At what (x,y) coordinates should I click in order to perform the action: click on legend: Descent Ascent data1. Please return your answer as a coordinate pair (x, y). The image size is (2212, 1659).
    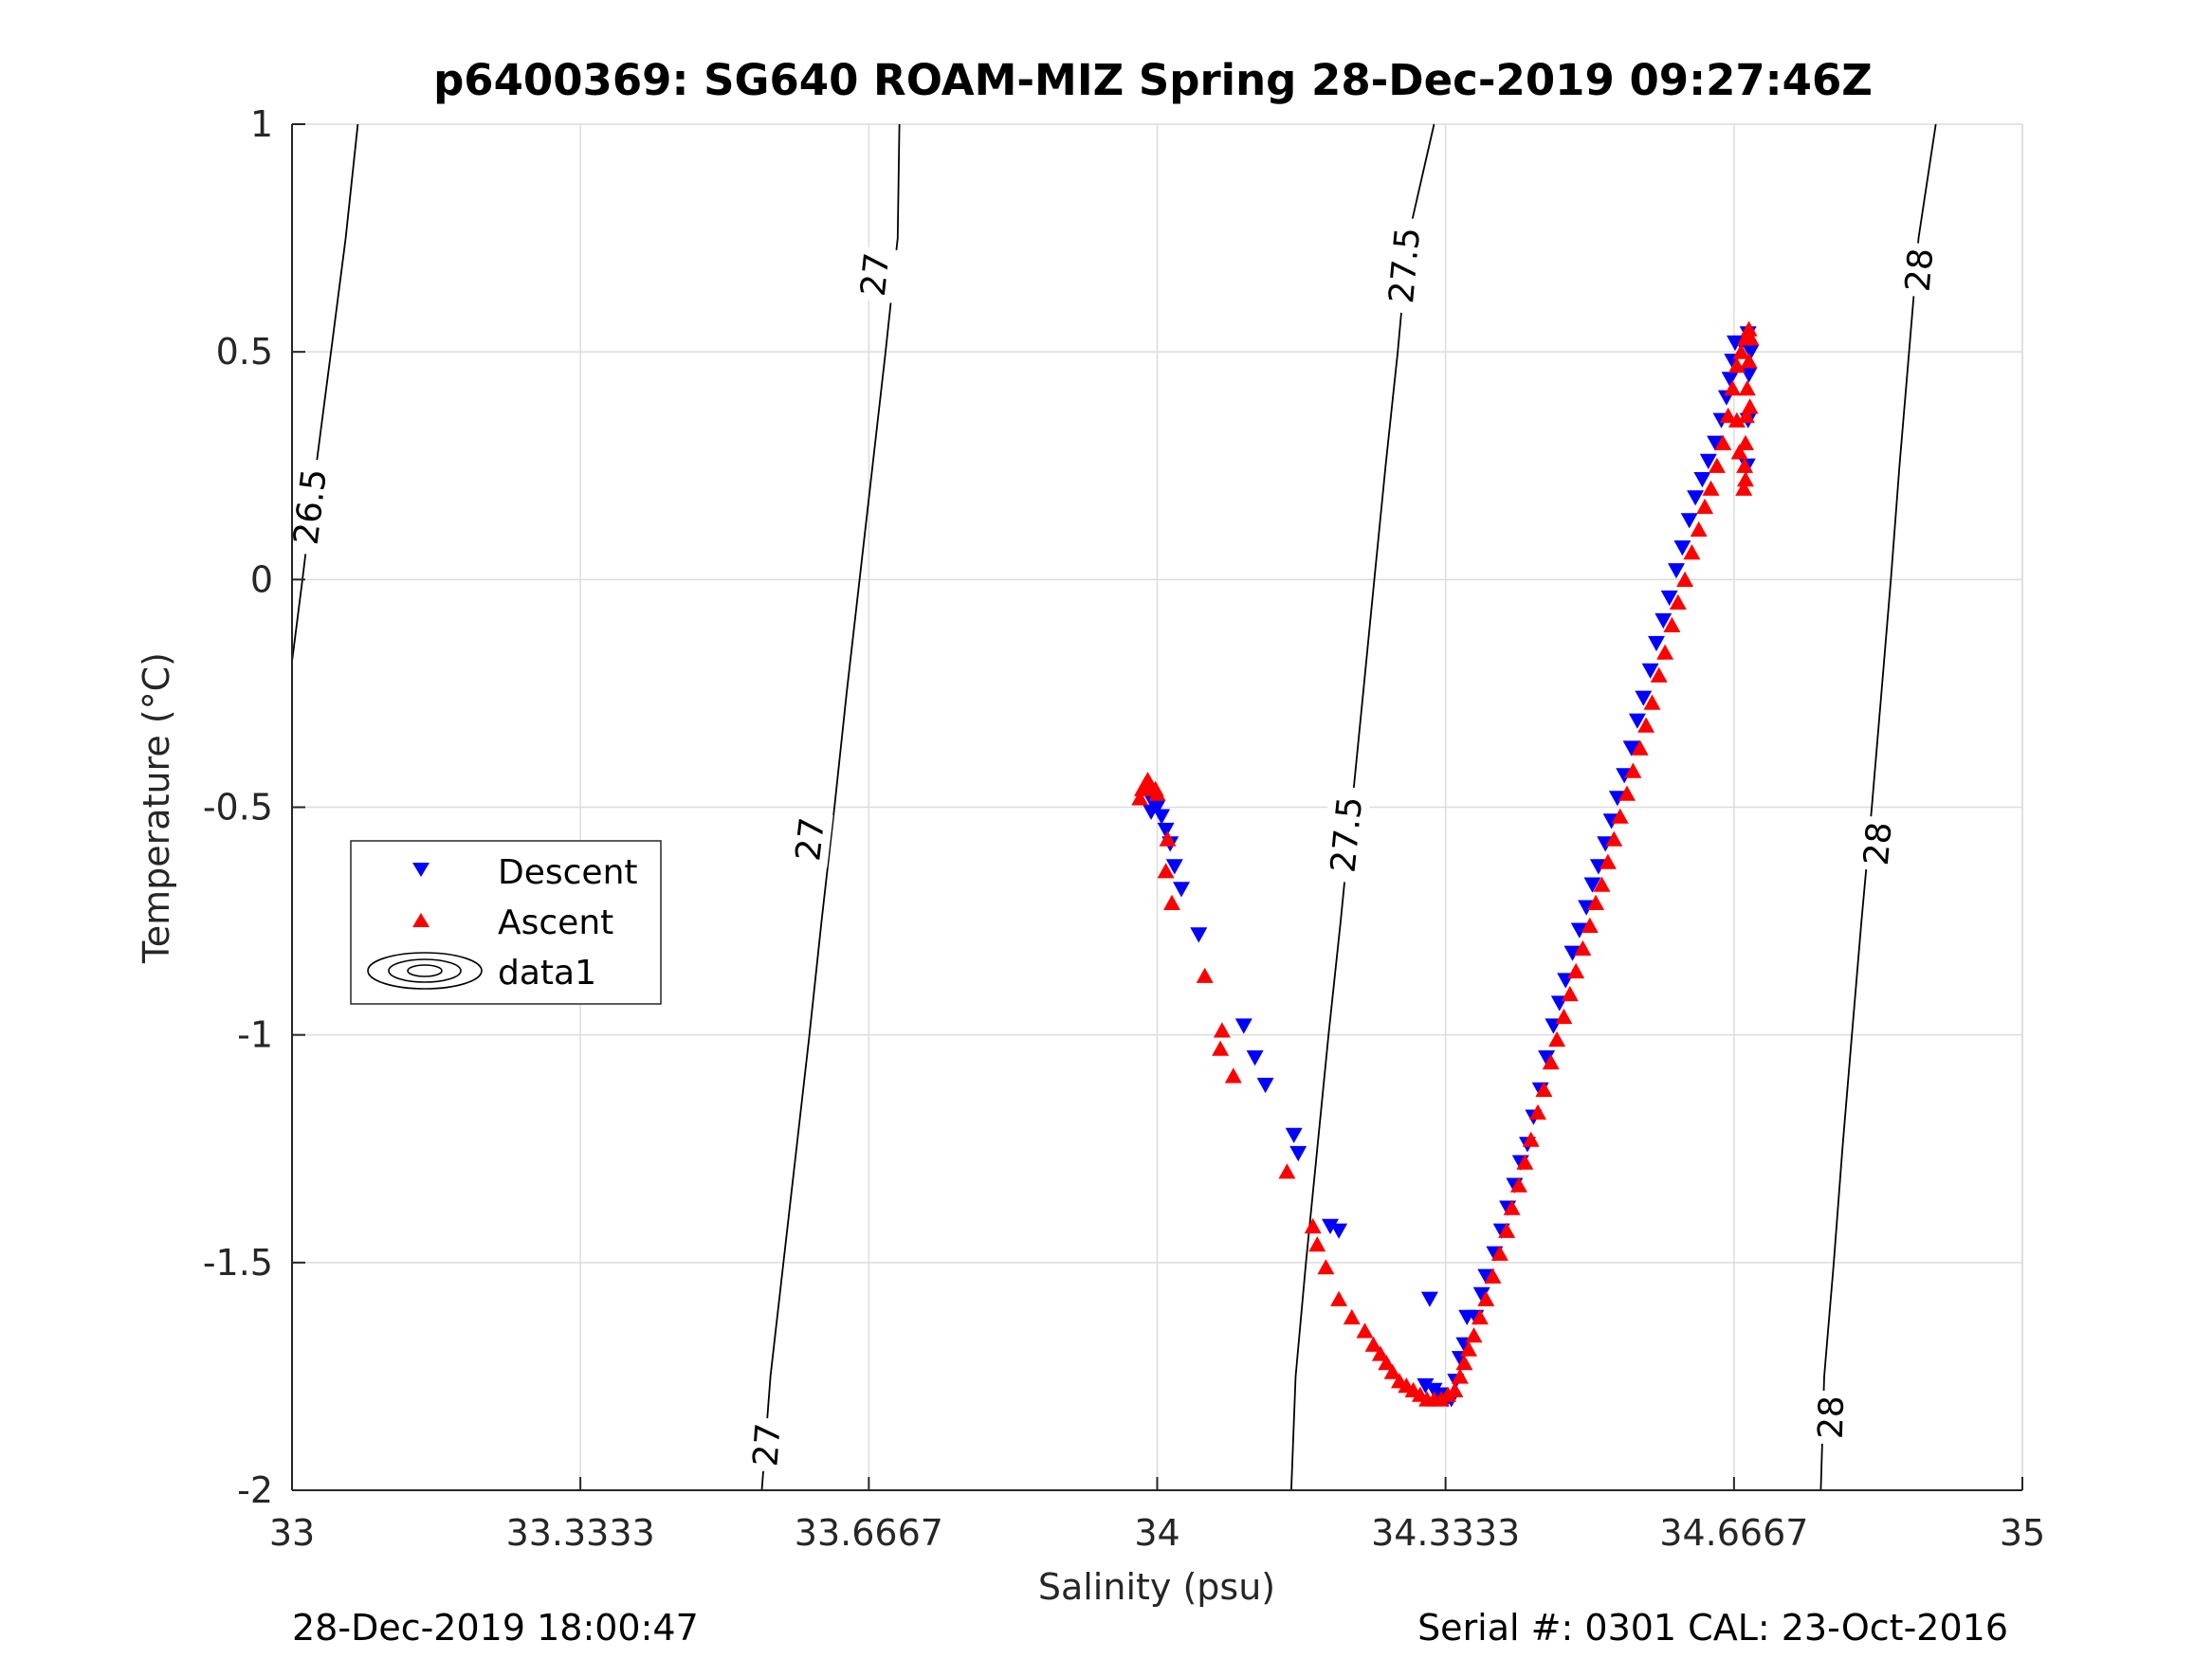
    Looking at the image, I should click on (506, 922).